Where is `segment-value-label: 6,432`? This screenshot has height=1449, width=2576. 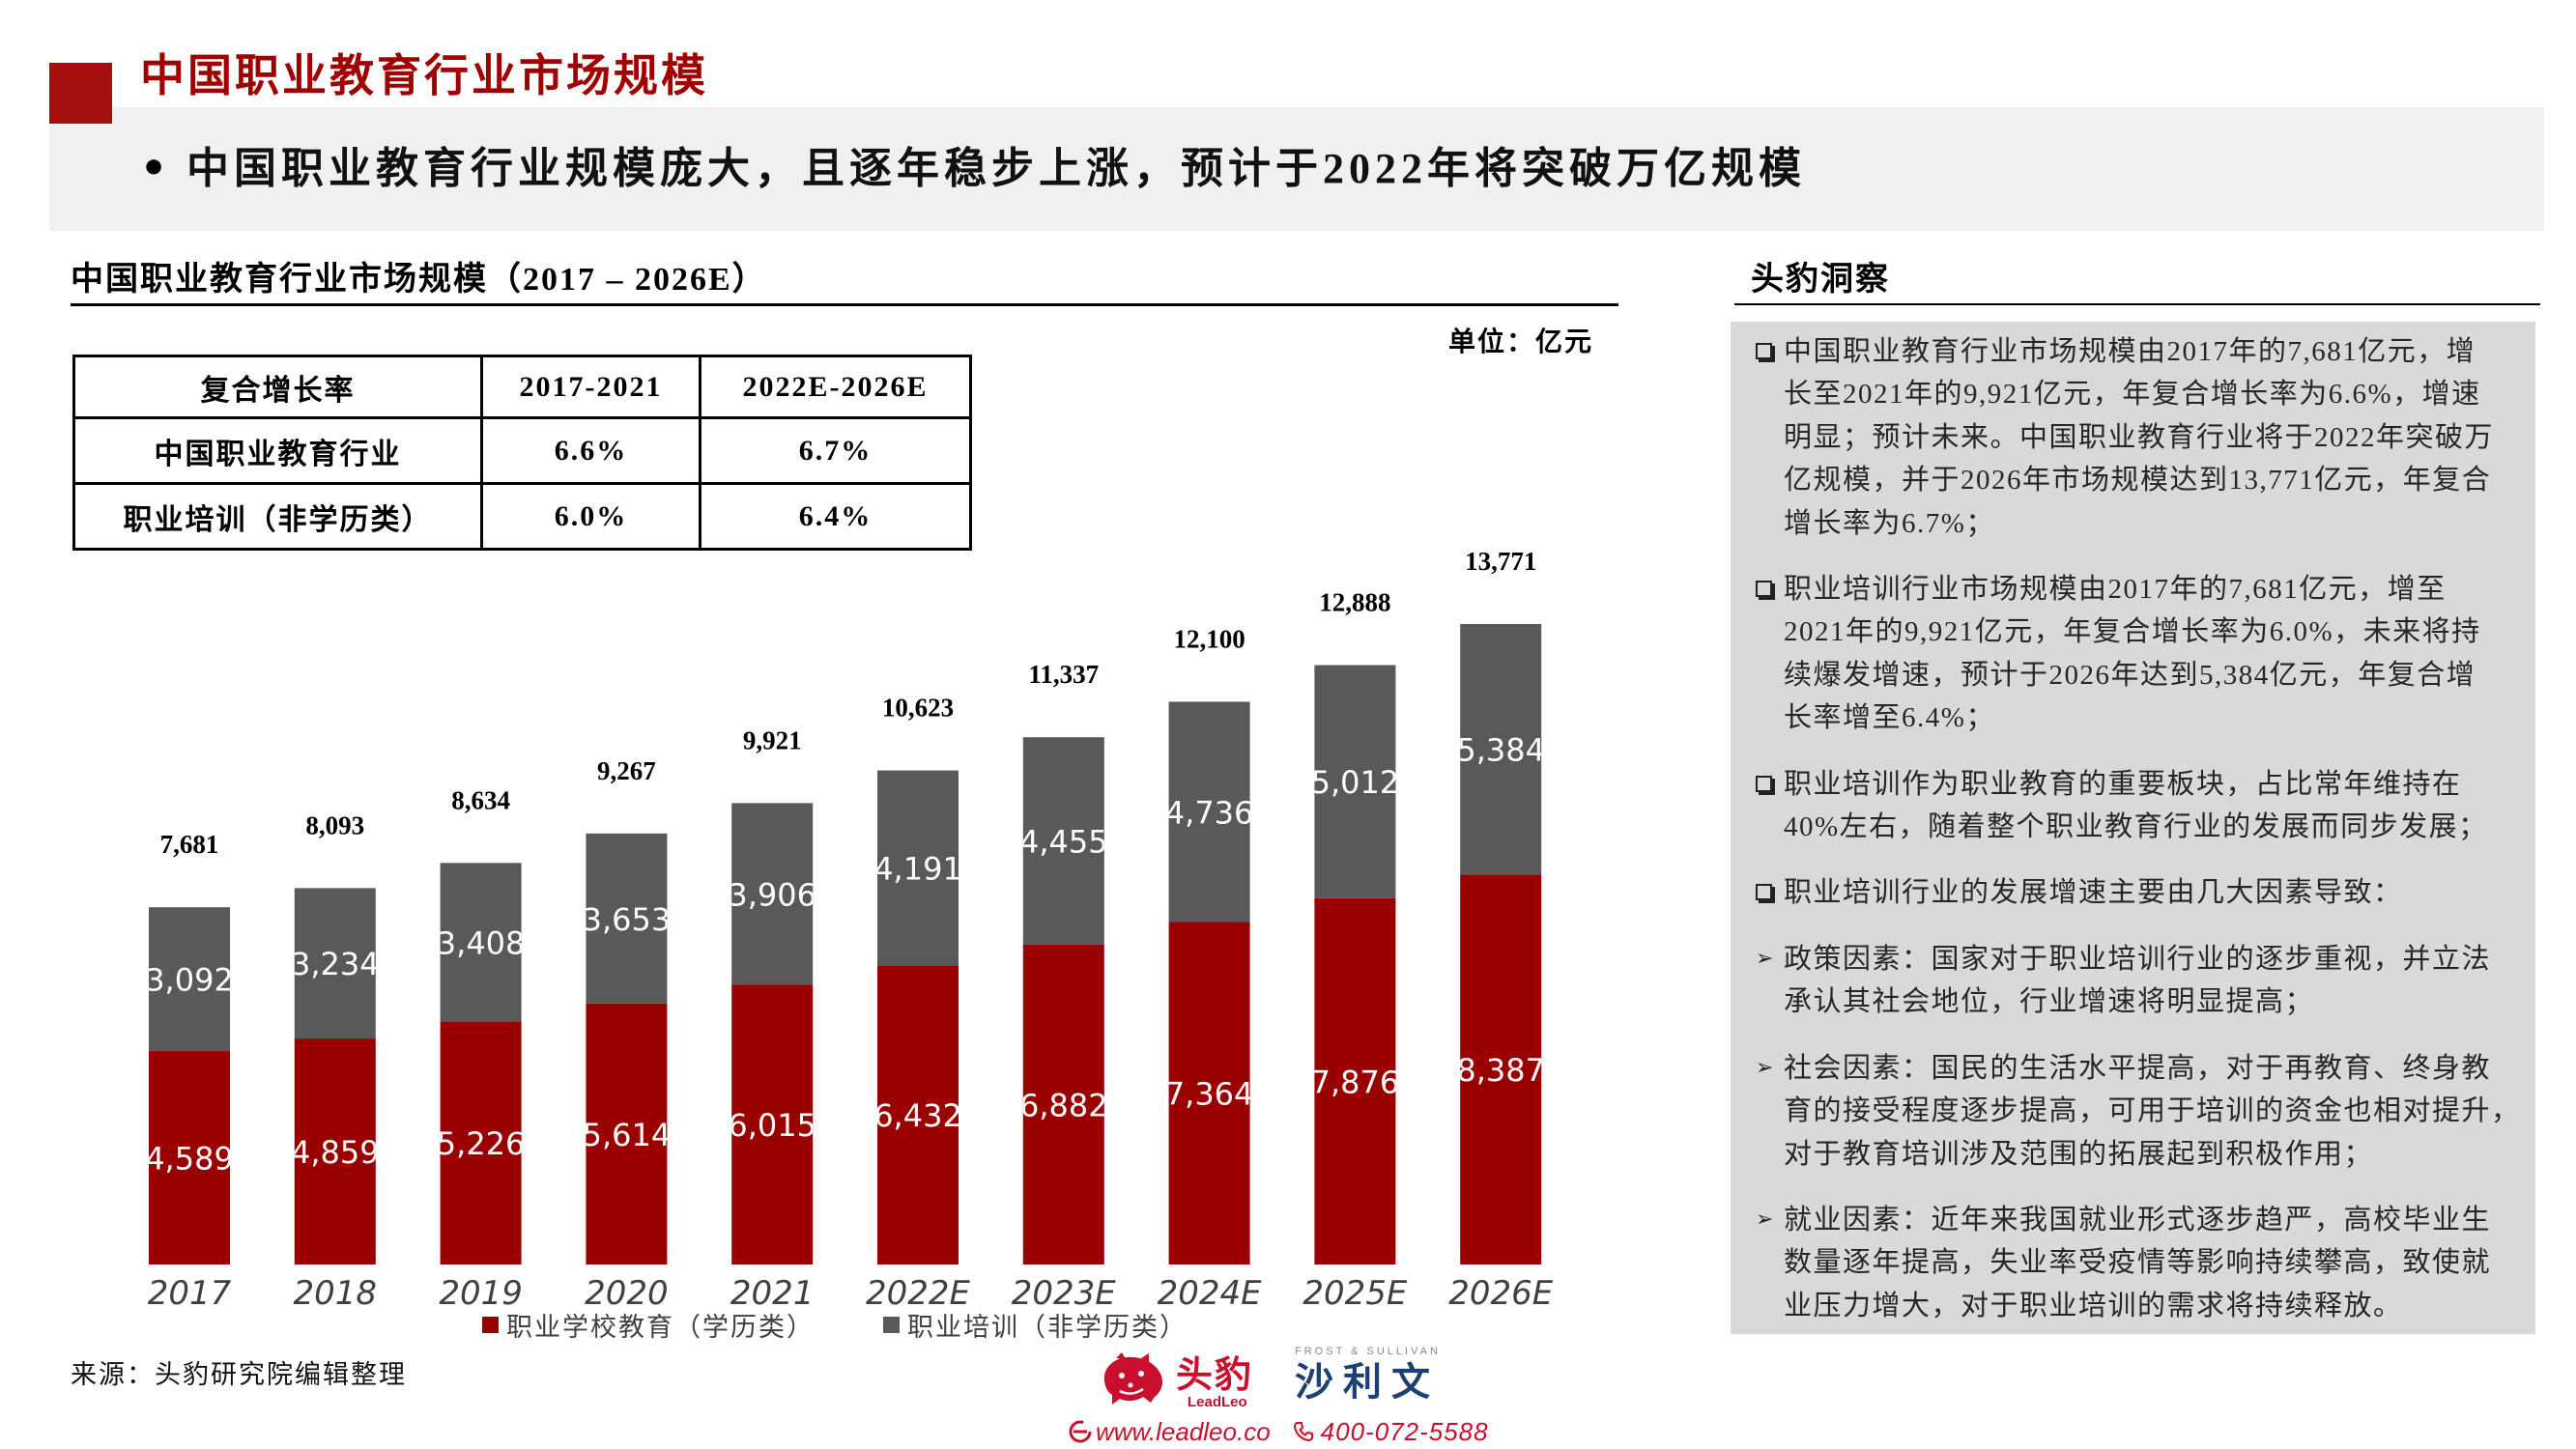
segment-value-label: 6,432 is located at coordinates (918, 1115).